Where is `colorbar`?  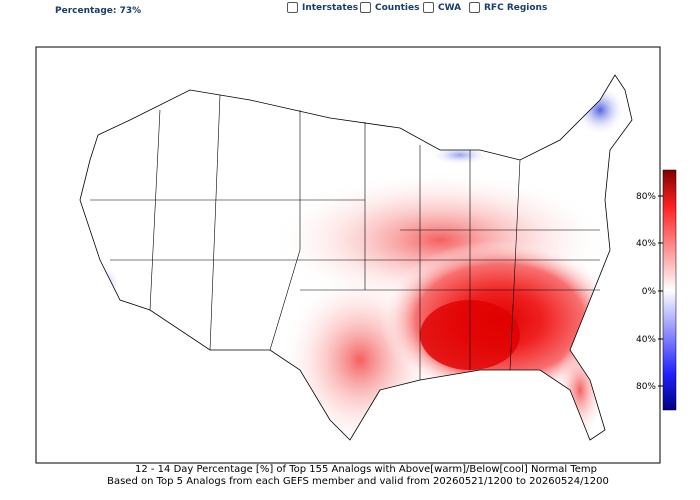
colorbar is located at coordinates (669, 290).